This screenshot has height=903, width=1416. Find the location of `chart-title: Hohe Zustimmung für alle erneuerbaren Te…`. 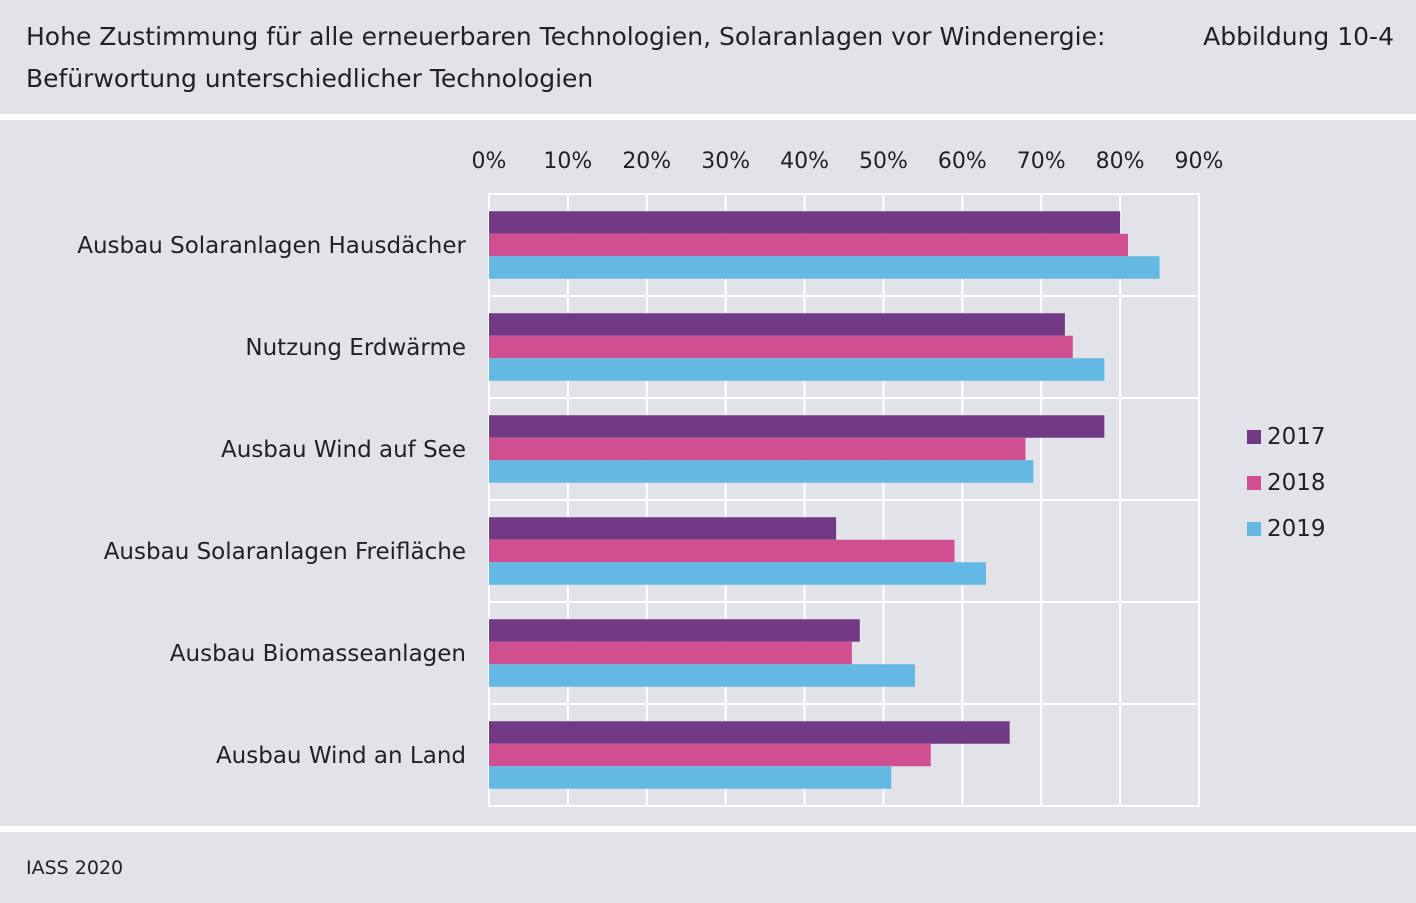

chart-title: Hohe Zustimmung für alle erneuerbaren Te… is located at coordinates (566, 36).